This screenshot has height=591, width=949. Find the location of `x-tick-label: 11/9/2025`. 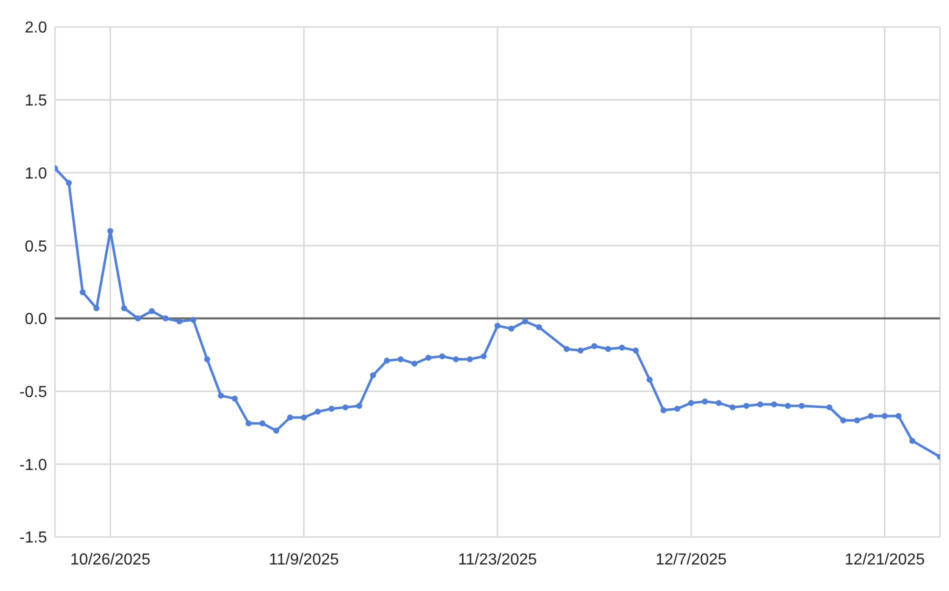

x-tick-label: 11/9/2025 is located at coordinates (303, 559).